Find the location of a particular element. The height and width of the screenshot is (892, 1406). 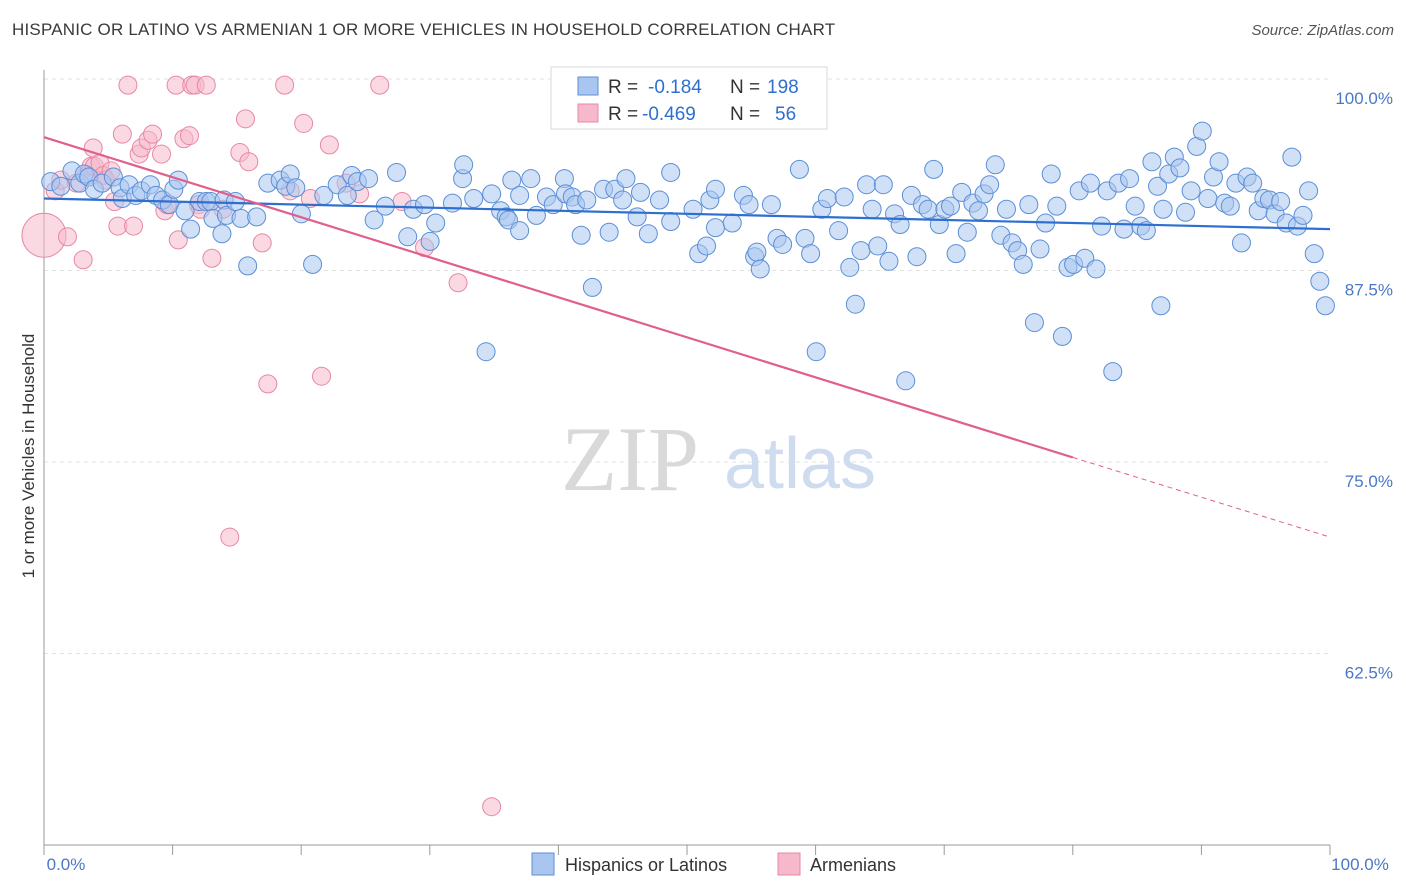

legend-swatch-pink is located at coordinates (588, 113).